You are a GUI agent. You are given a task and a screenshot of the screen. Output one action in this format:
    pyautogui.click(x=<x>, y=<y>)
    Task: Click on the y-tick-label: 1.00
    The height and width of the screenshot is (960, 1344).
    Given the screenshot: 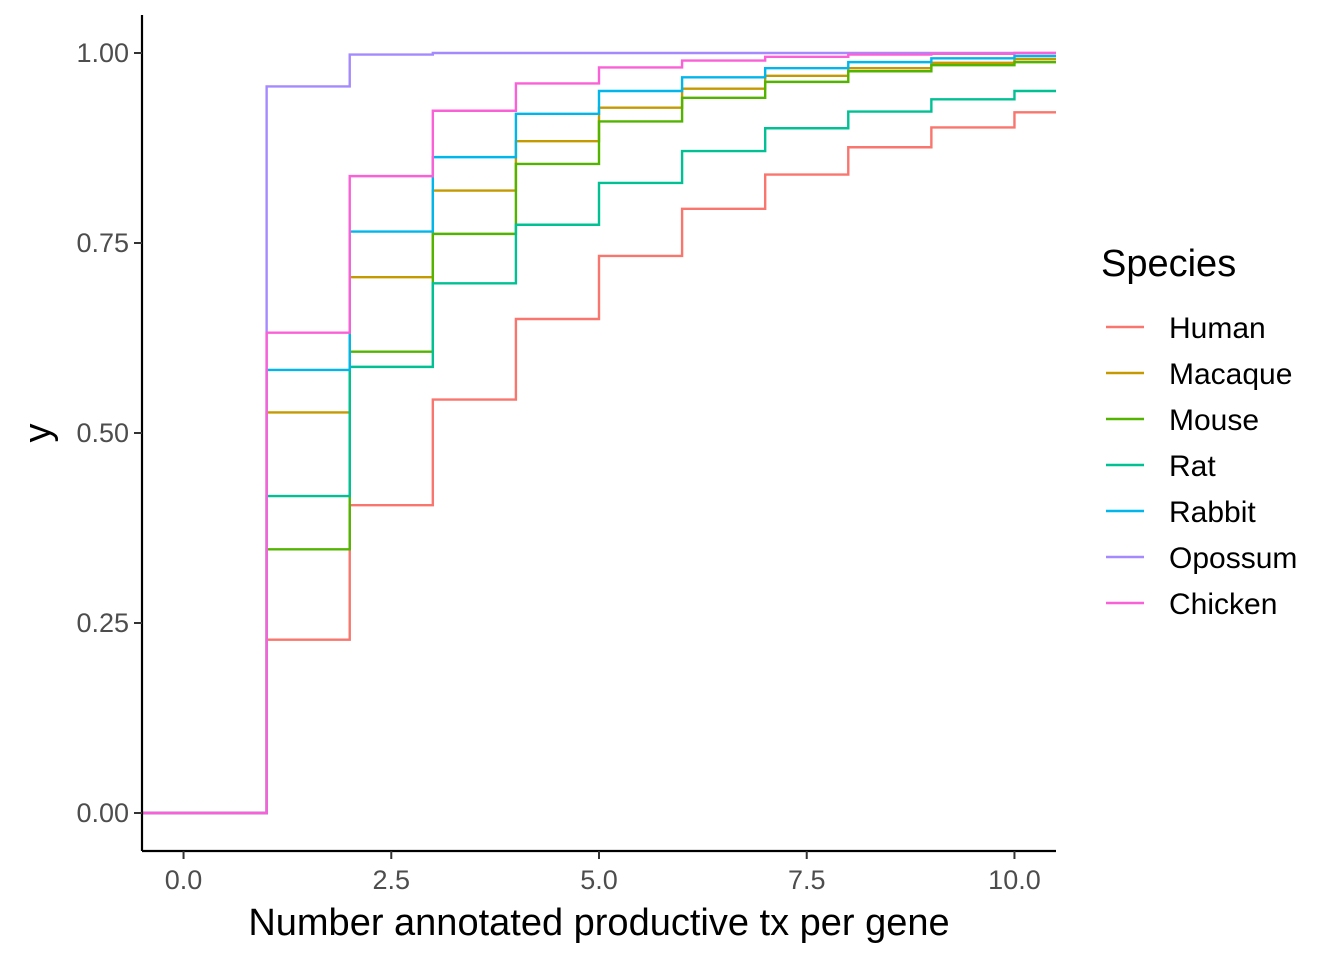 What is the action you would take?
    pyautogui.click(x=102, y=53)
    